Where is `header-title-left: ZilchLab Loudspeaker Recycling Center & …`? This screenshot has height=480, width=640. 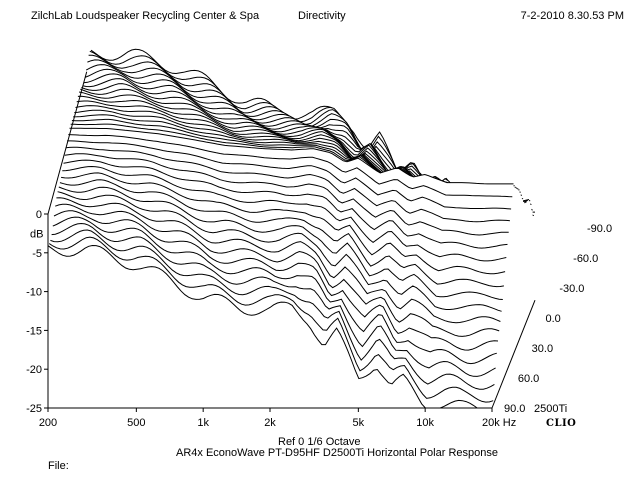
header-title-left: ZilchLab Loudspeaker Recycling Center & … is located at coordinates (145, 16).